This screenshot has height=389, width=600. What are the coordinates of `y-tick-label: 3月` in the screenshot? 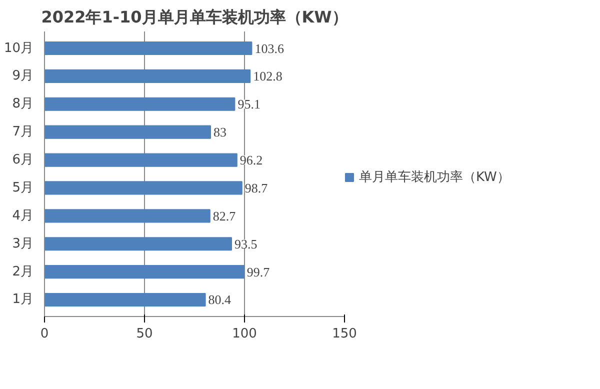 It's located at (23, 244).